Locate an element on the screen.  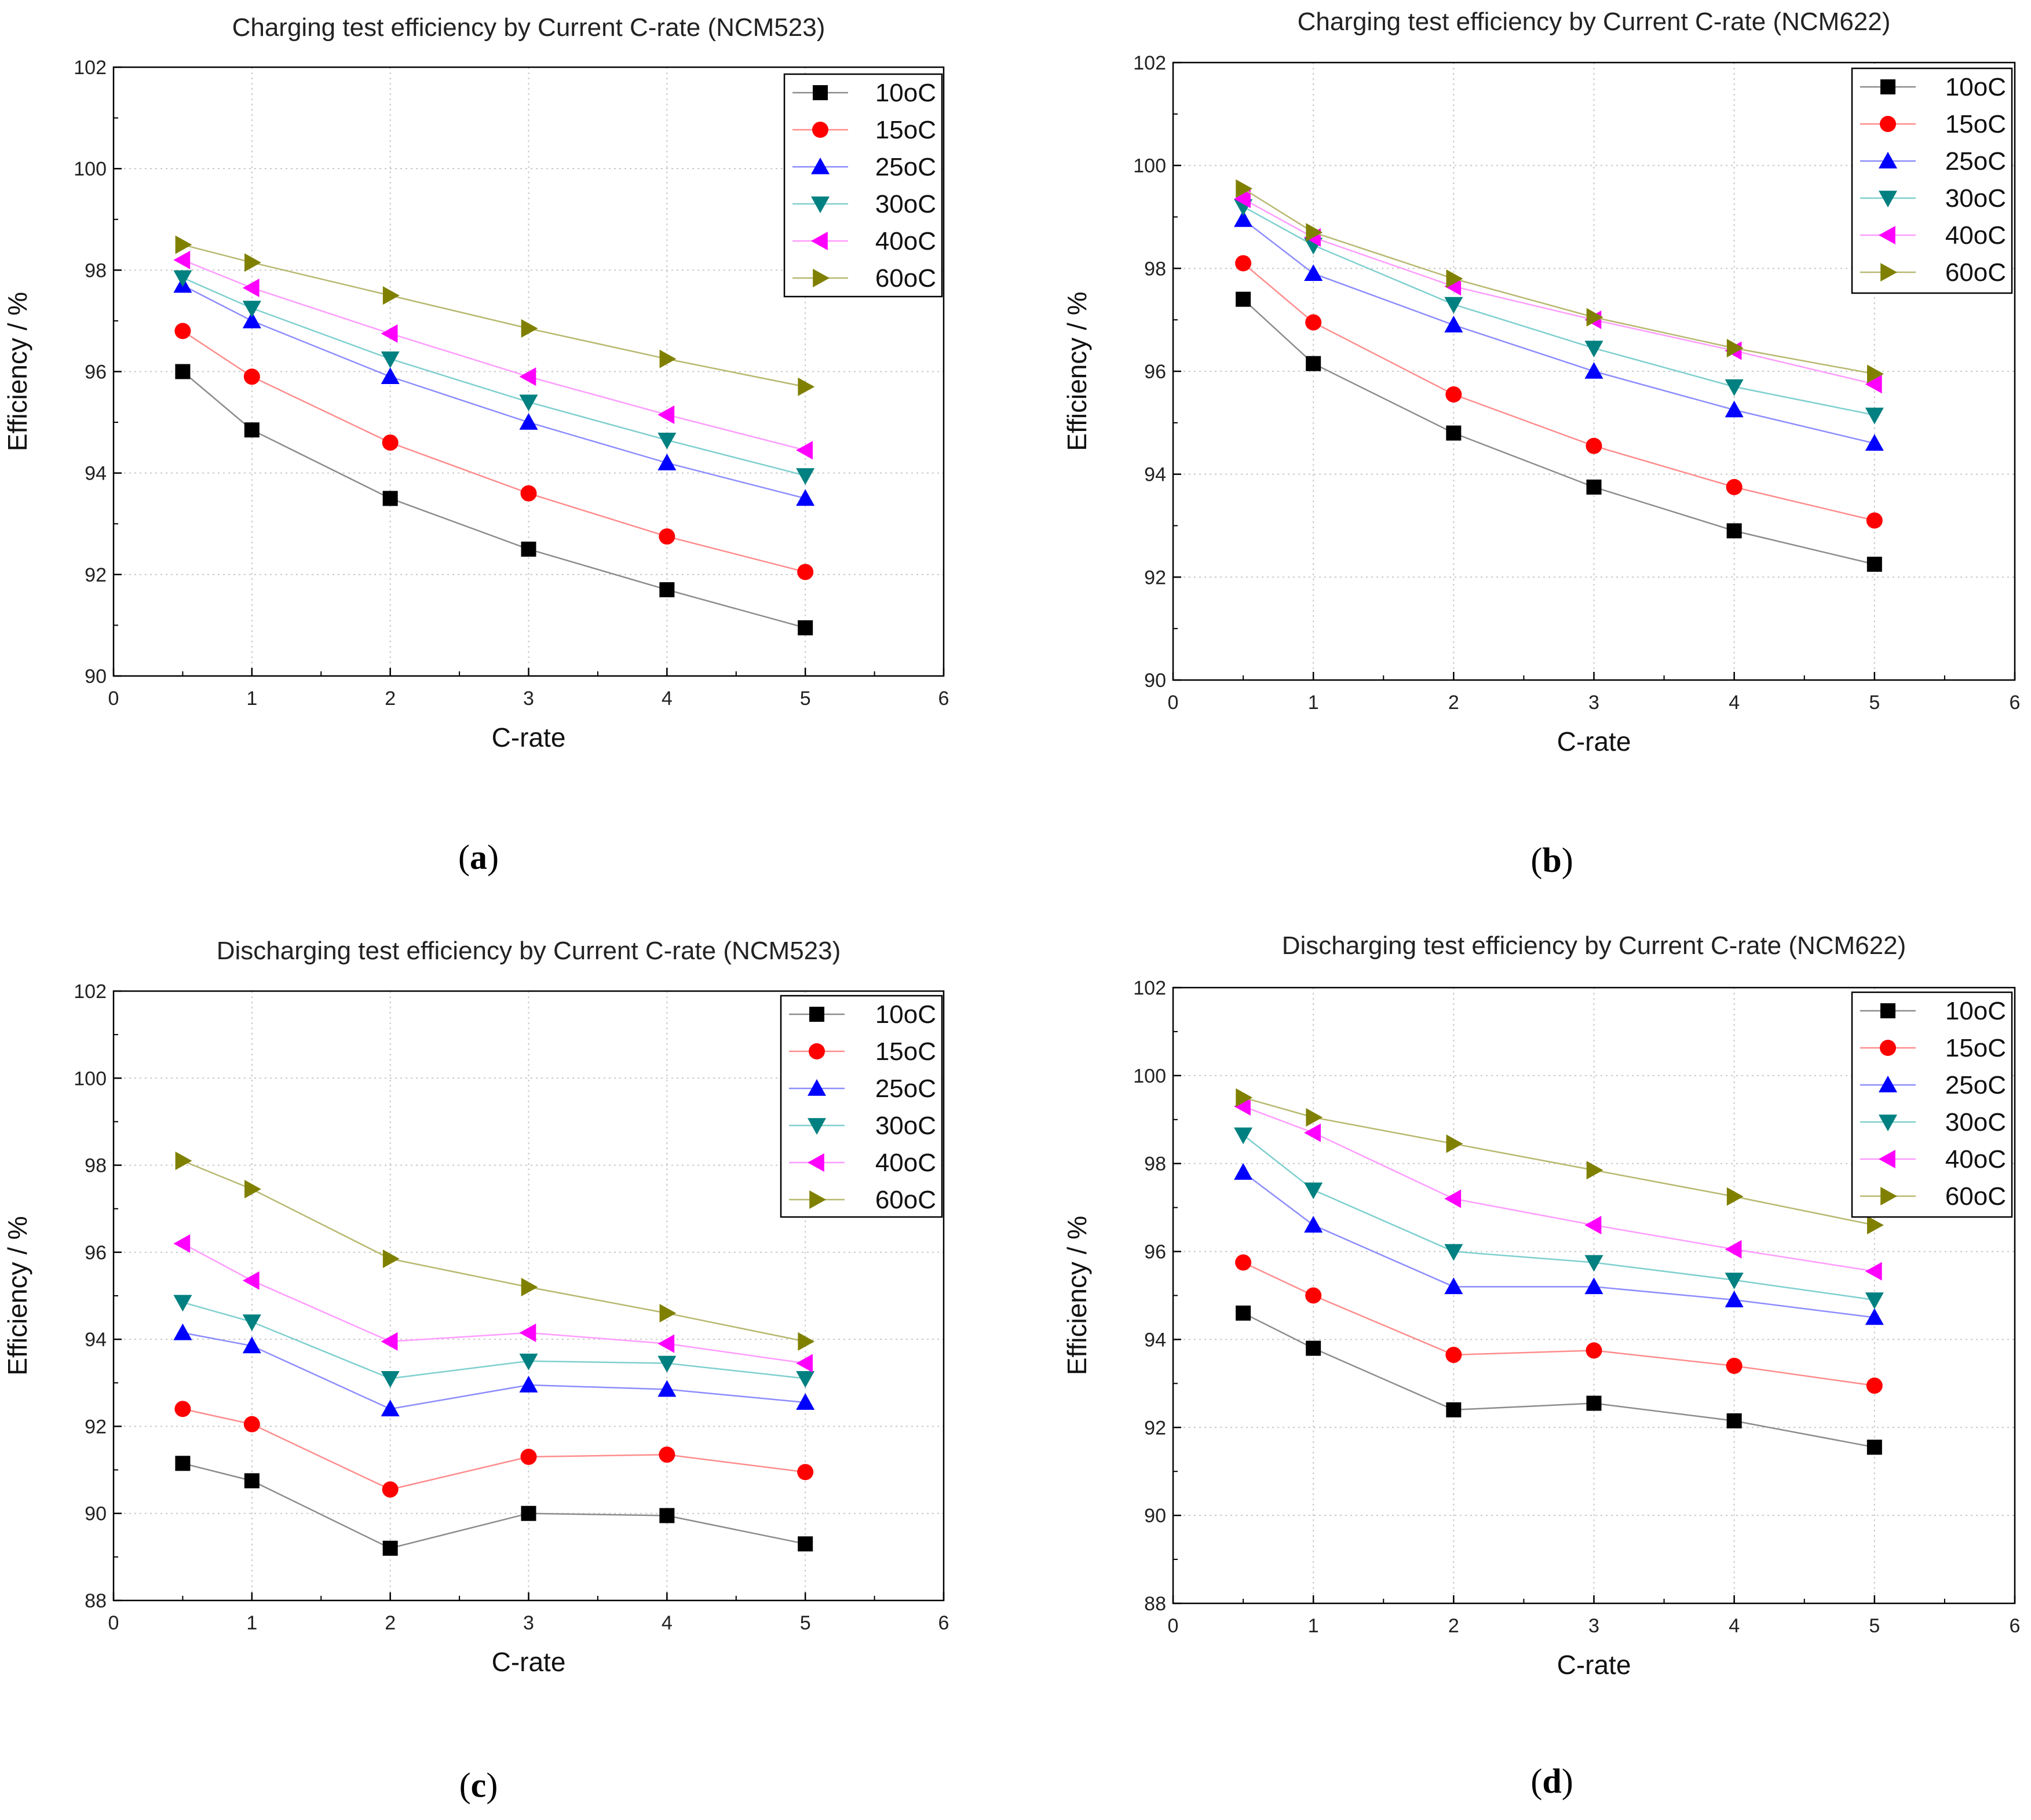
x-tick-label: 3 is located at coordinates (528, 1623).